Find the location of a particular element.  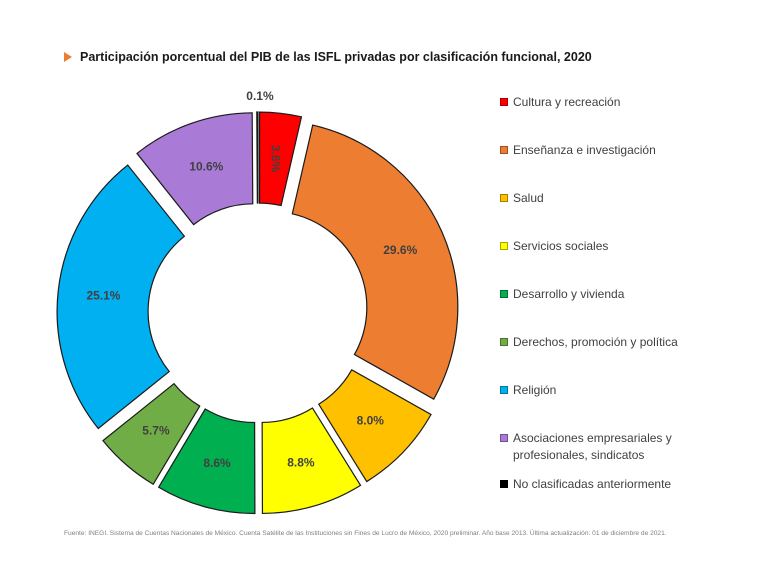

legend-item-4: Servicios sociales is located at coordinates (554, 246).